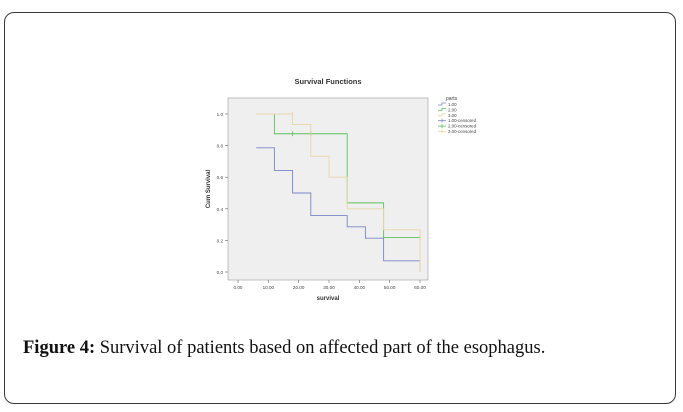 The height and width of the screenshot is (412, 683). Describe the element at coordinates (209, 189) in the screenshot. I see `y-axis-label: Cum Survival` at that location.